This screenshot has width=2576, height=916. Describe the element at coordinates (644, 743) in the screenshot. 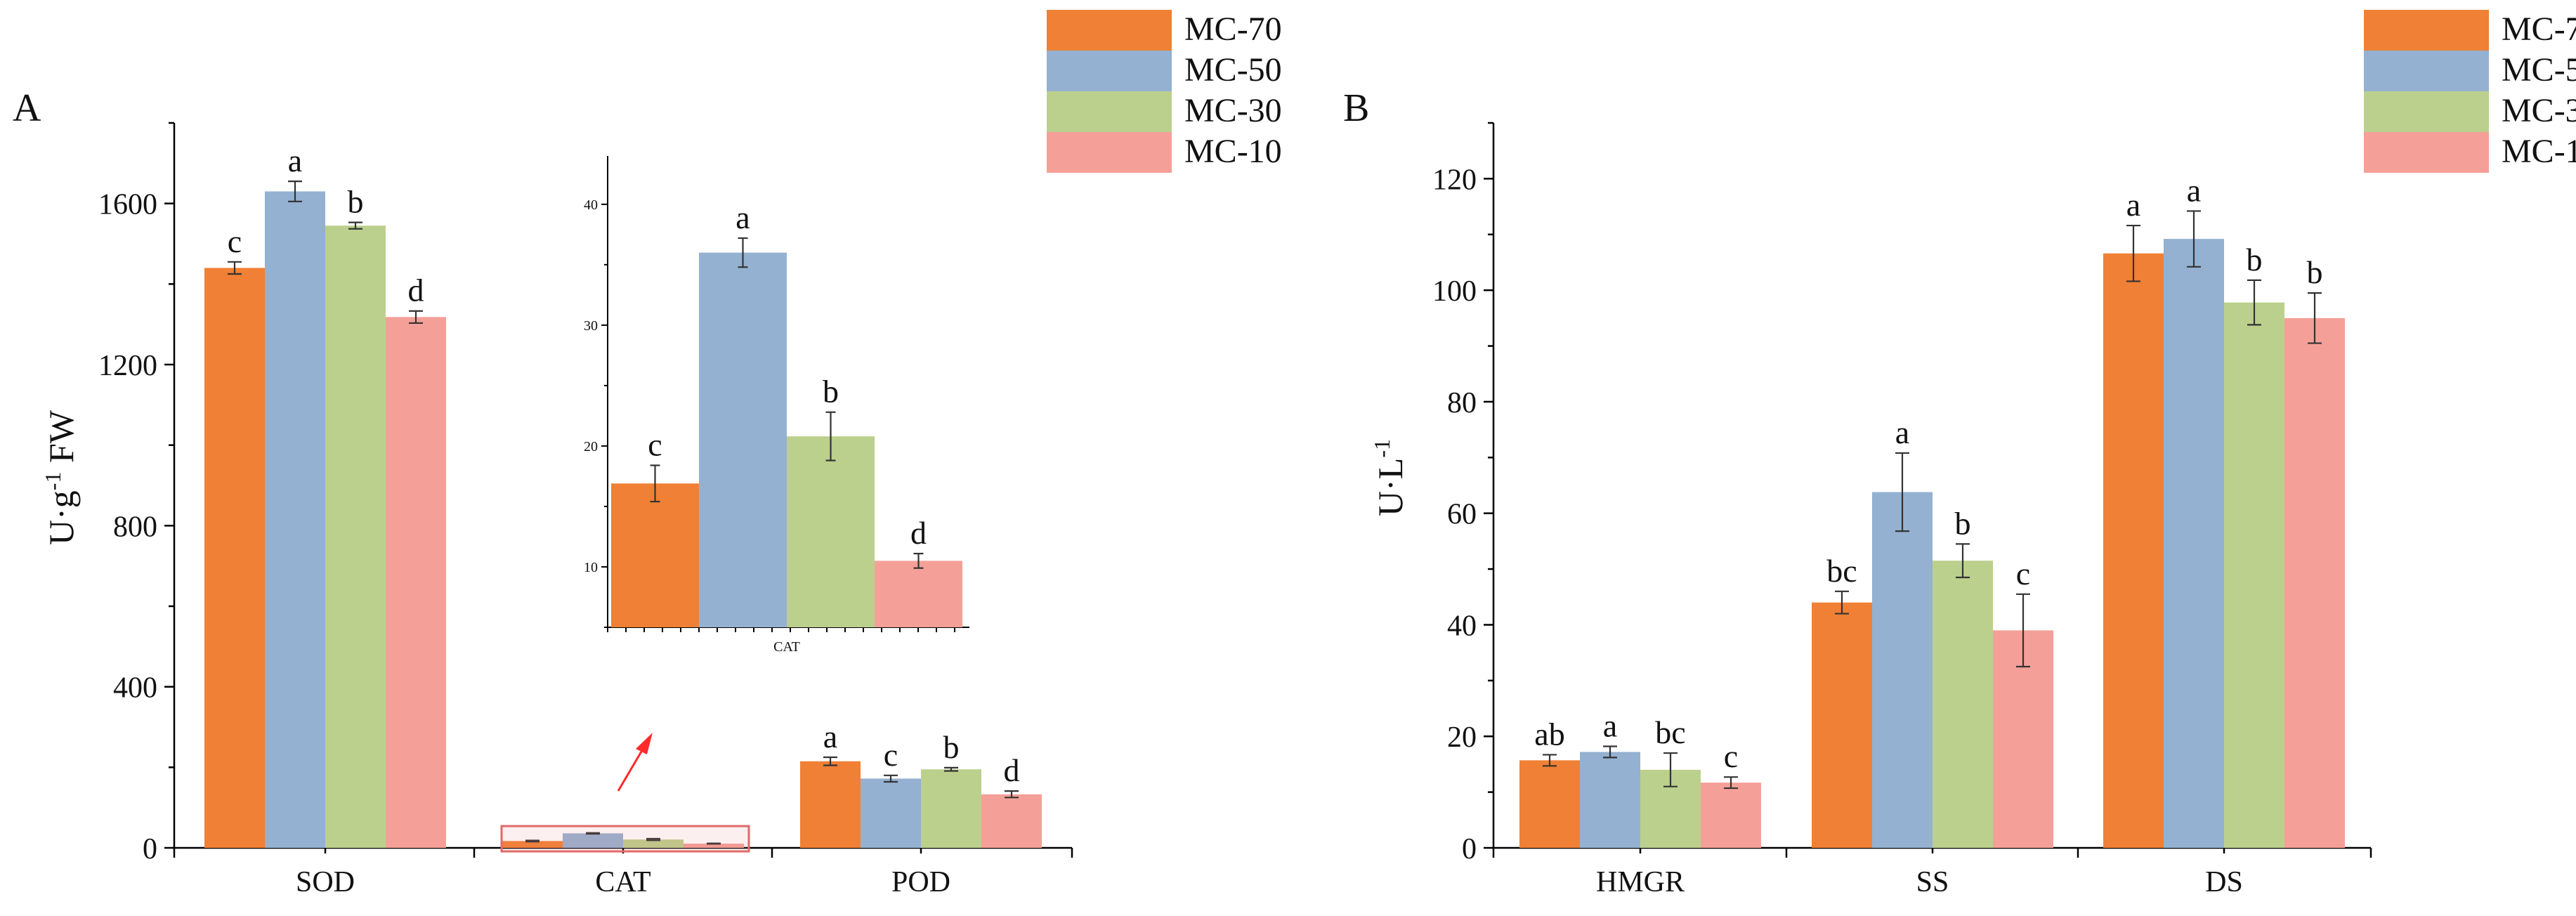

I see `inset-pointer-arrow-head` at that location.